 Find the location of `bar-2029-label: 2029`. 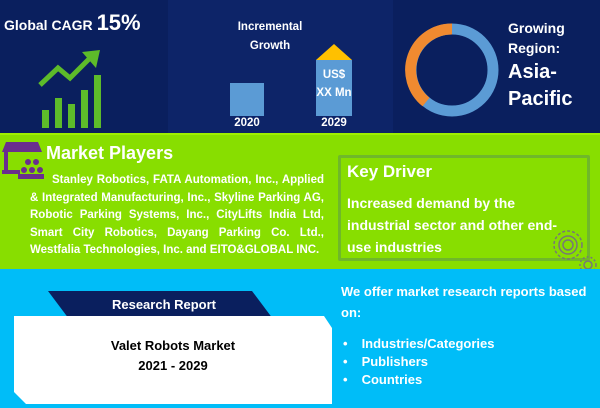

bar-2029-label: 2029 is located at coordinates (334, 123).